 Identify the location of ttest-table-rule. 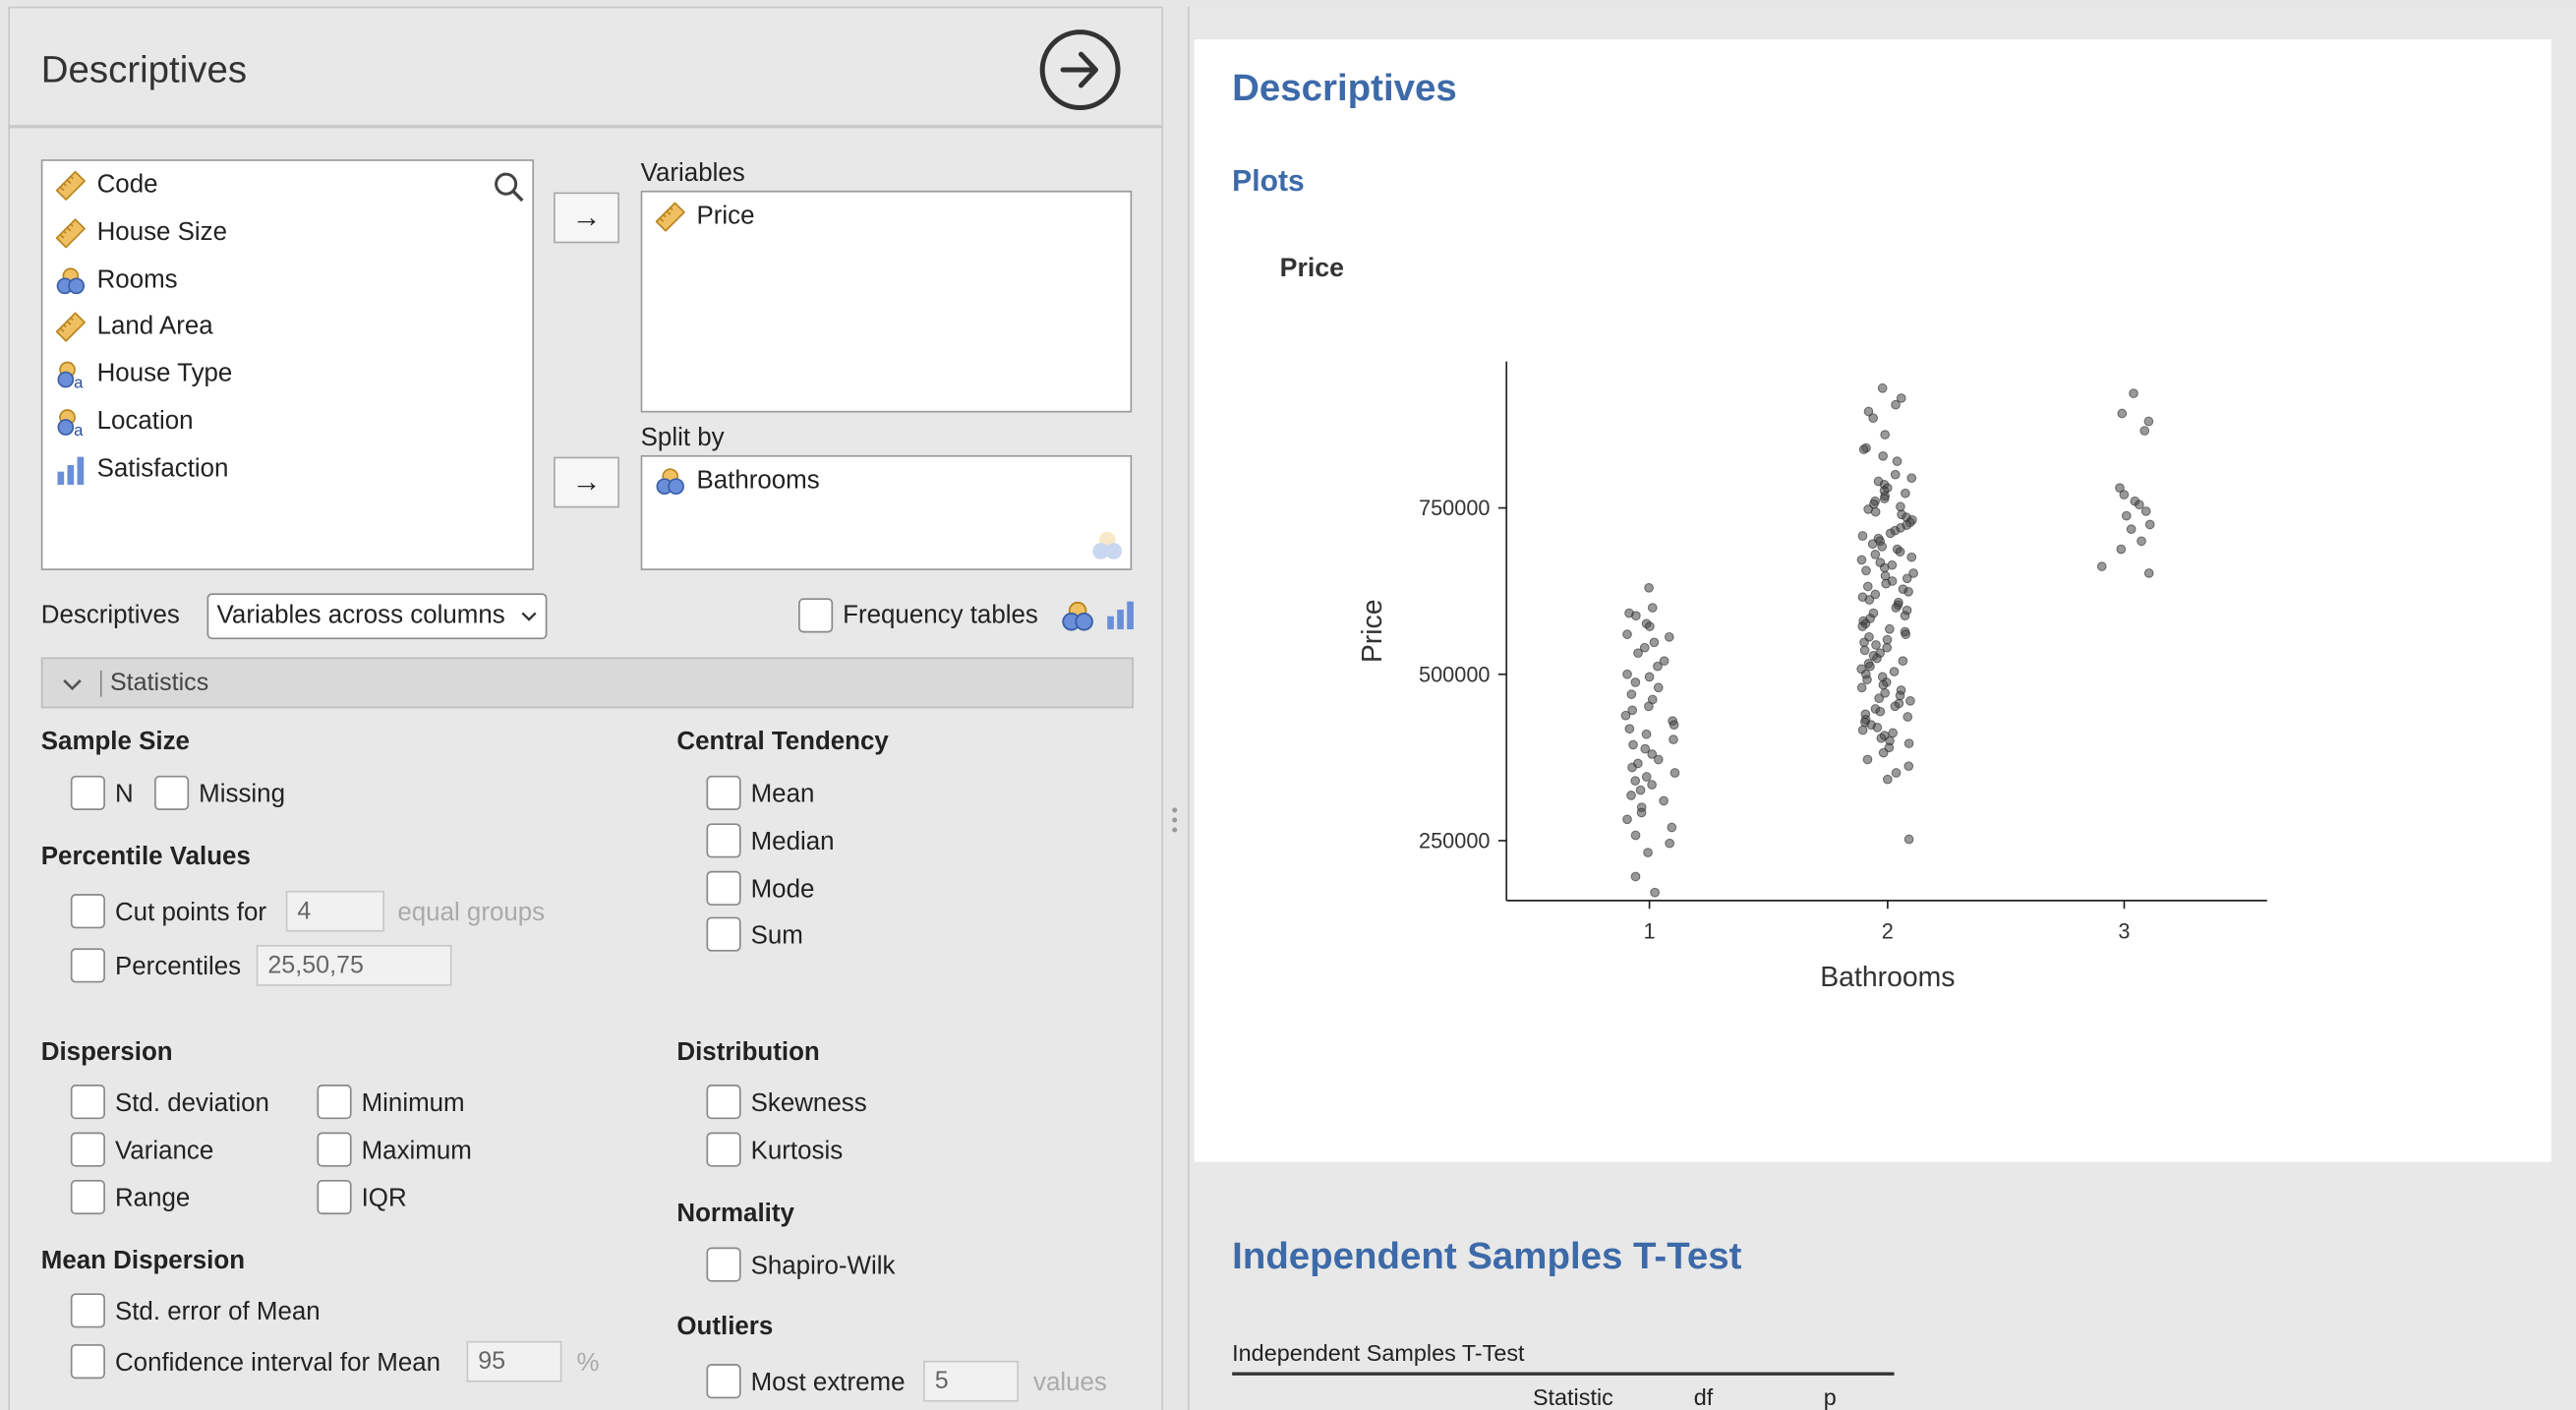
(1563, 1374).